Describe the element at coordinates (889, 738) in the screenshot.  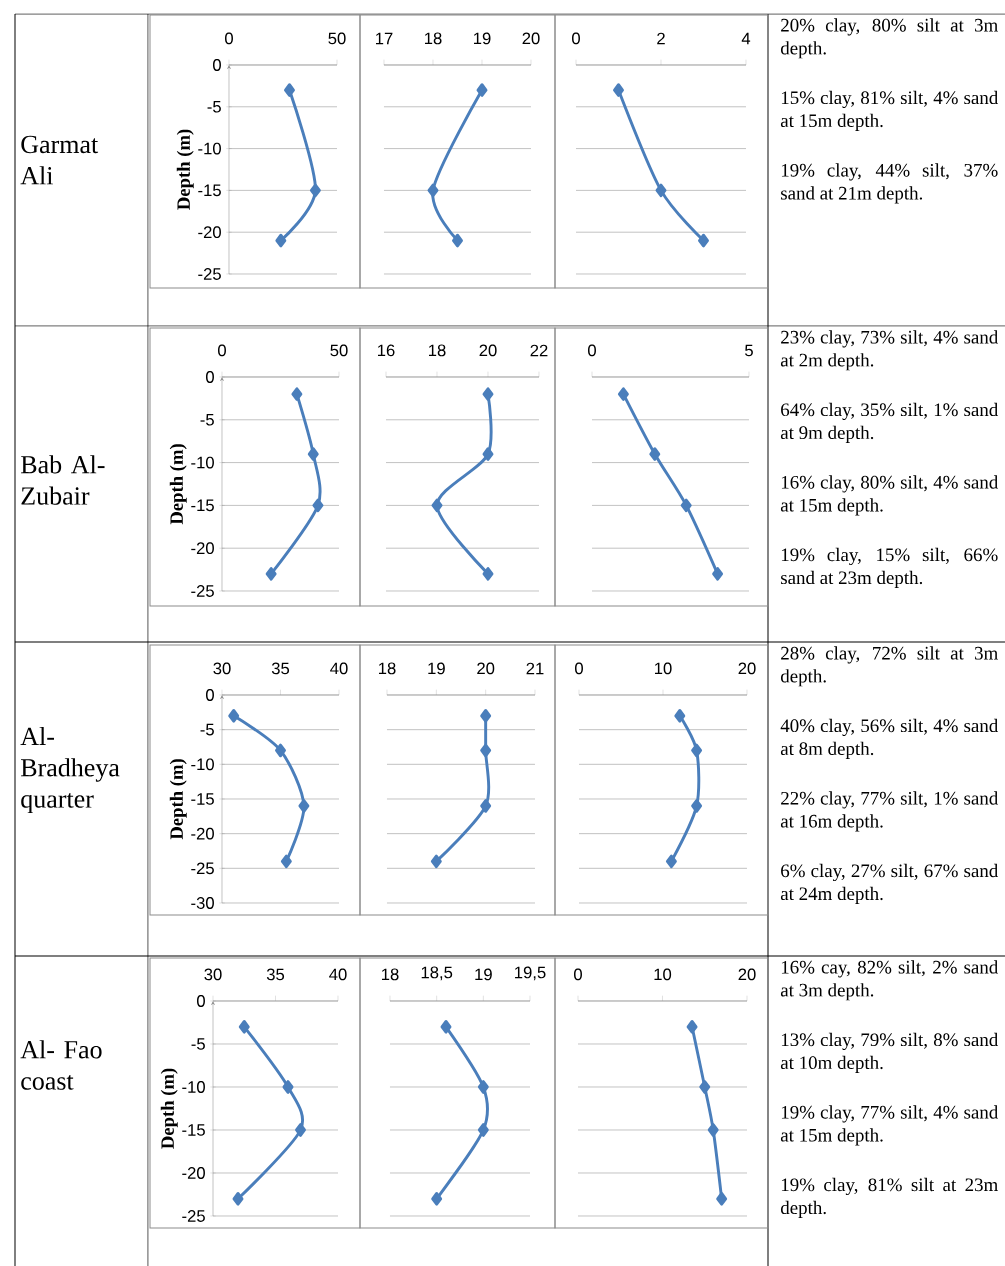
I see `text: 40% clay, 56% silt, 4% sand at 8m depth.` at that location.